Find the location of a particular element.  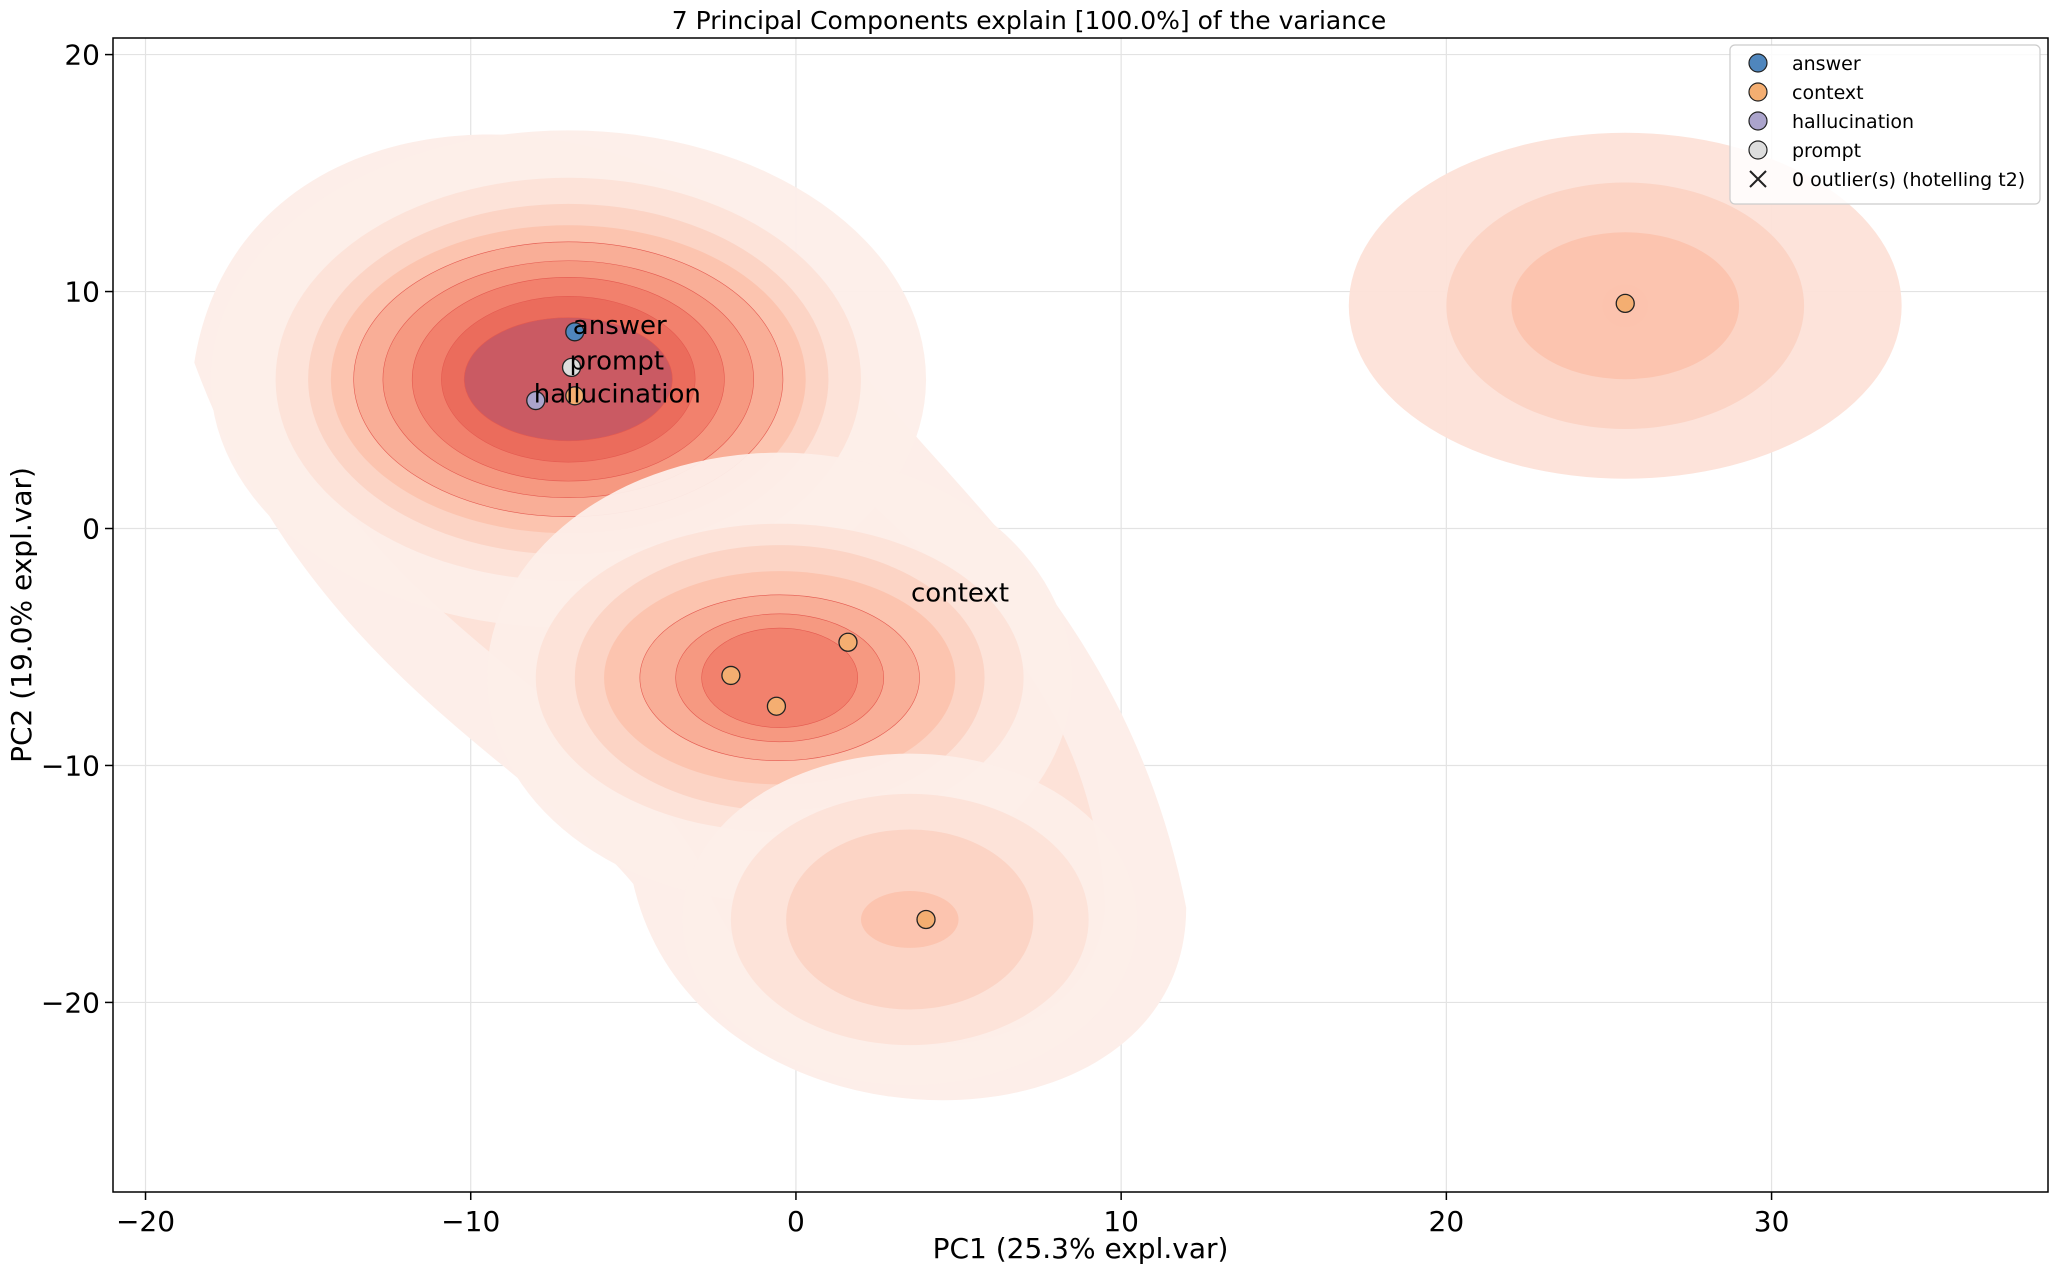

y-axis-label: PC2 (19.0% expl.var) is located at coordinates (21, 615).